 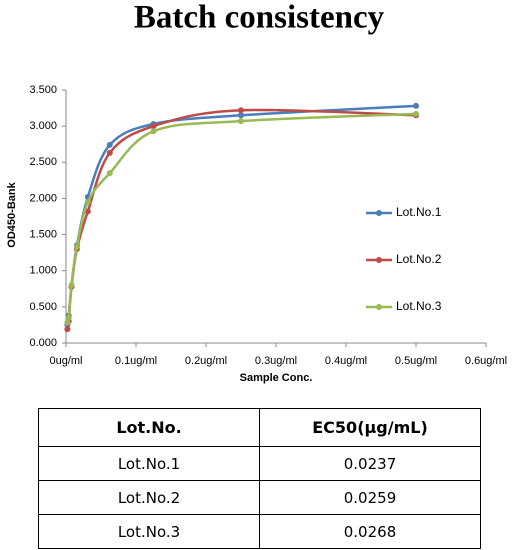 I want to click on x-tick-label: 0.1ug/ml, so click(x=136, y=361).